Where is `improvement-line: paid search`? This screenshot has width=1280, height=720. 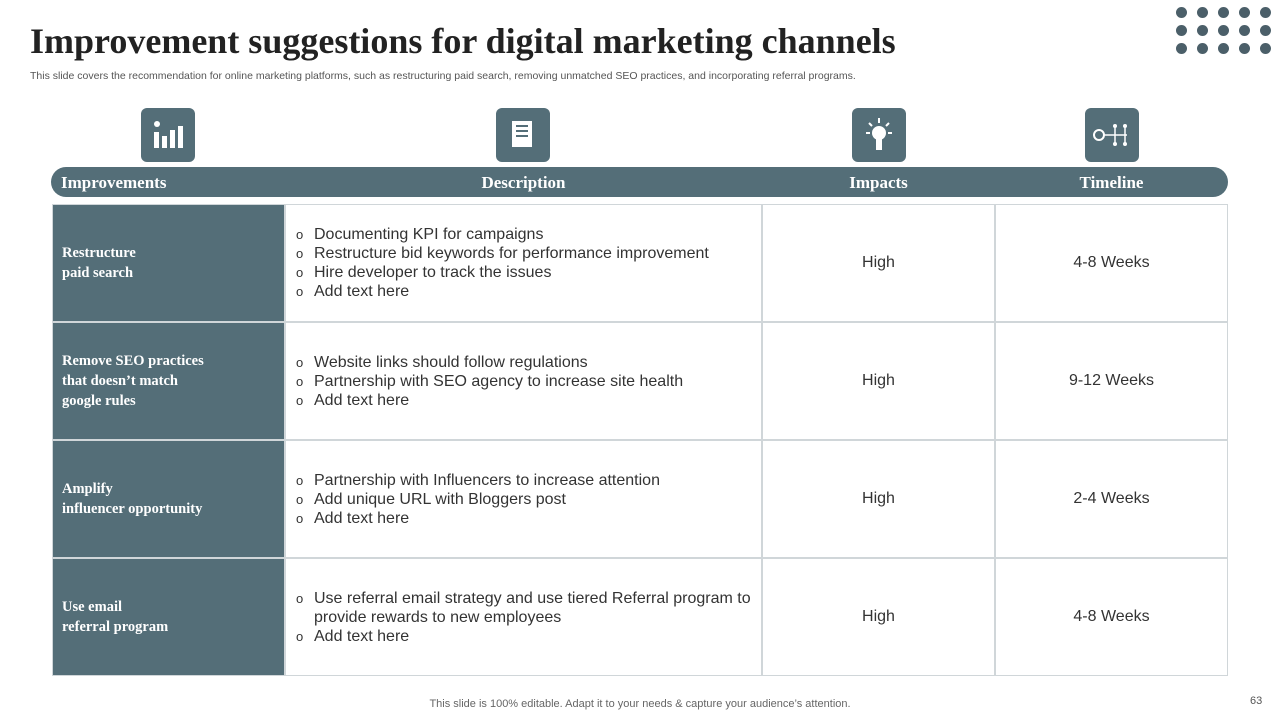
improvement-line: paid search is located at coordinates (98, 273).